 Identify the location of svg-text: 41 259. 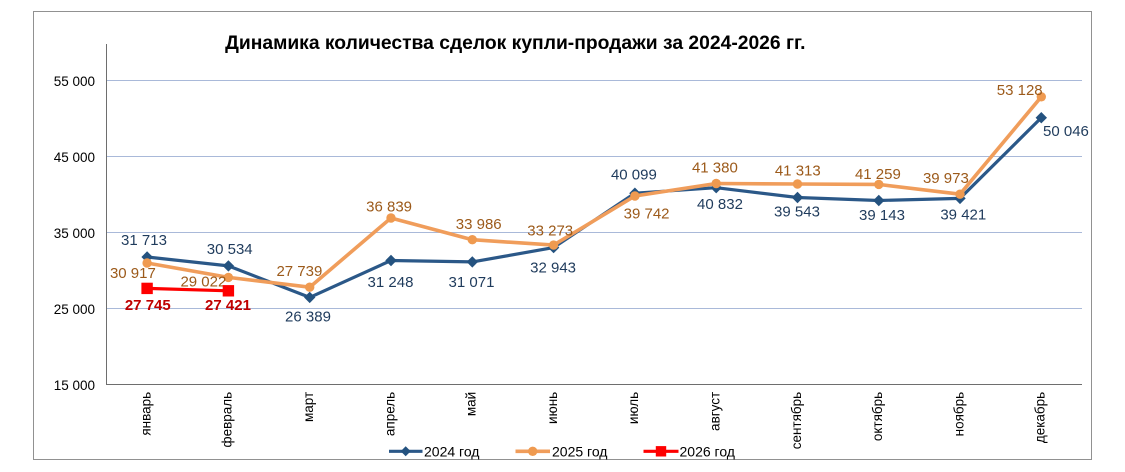
(878, 174).